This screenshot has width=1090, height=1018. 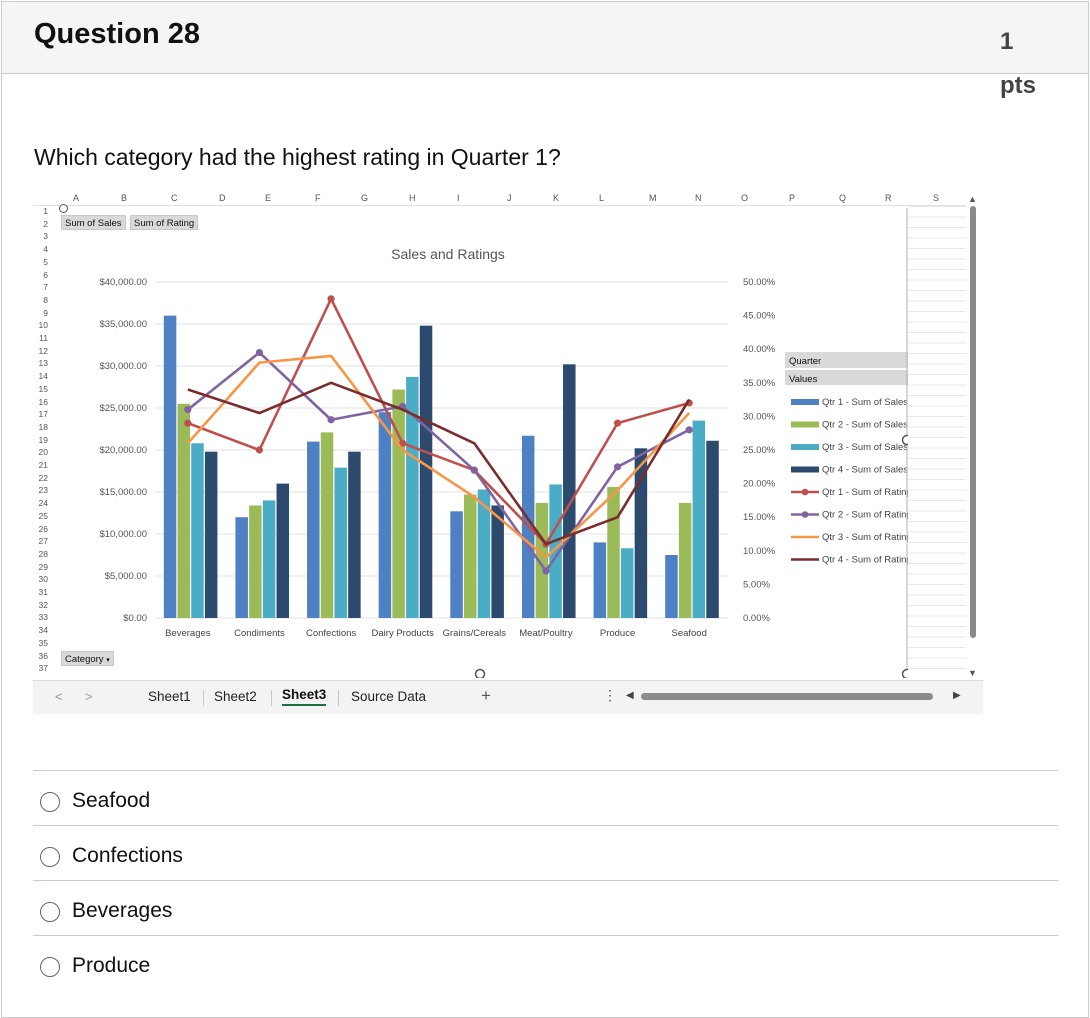 I want to click on row-header: 32, so click(x=43, y=604).